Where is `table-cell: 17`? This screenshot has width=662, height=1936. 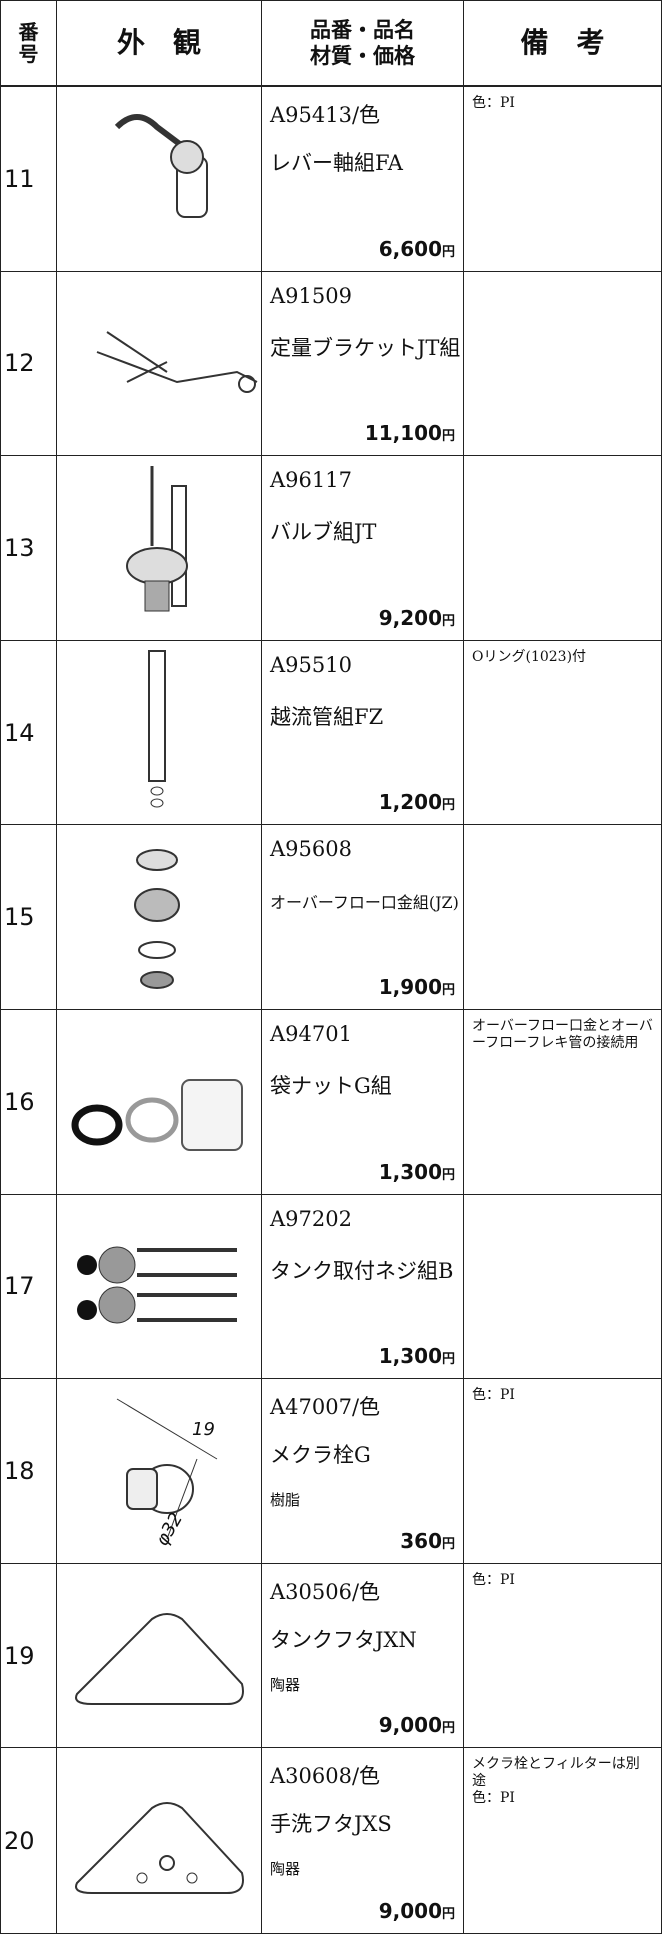 table-cell: 17 is located at coordinates (29, 1286).